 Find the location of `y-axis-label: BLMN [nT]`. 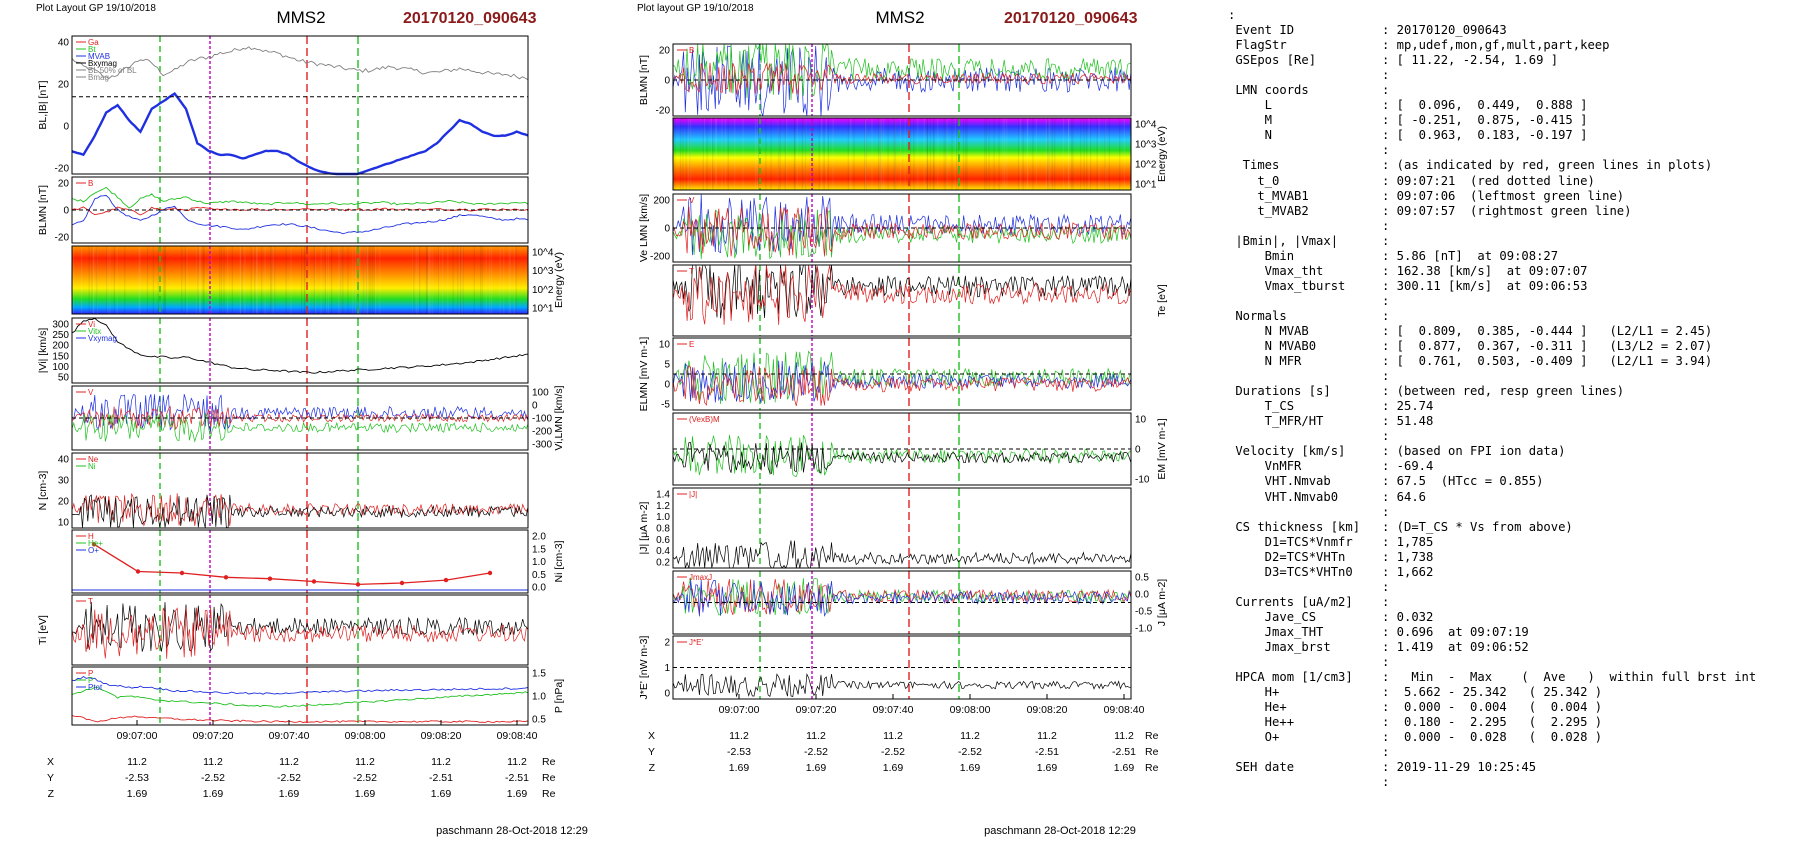

y-axis-label: BLMN [nT] is located at coordinates (644, 80).